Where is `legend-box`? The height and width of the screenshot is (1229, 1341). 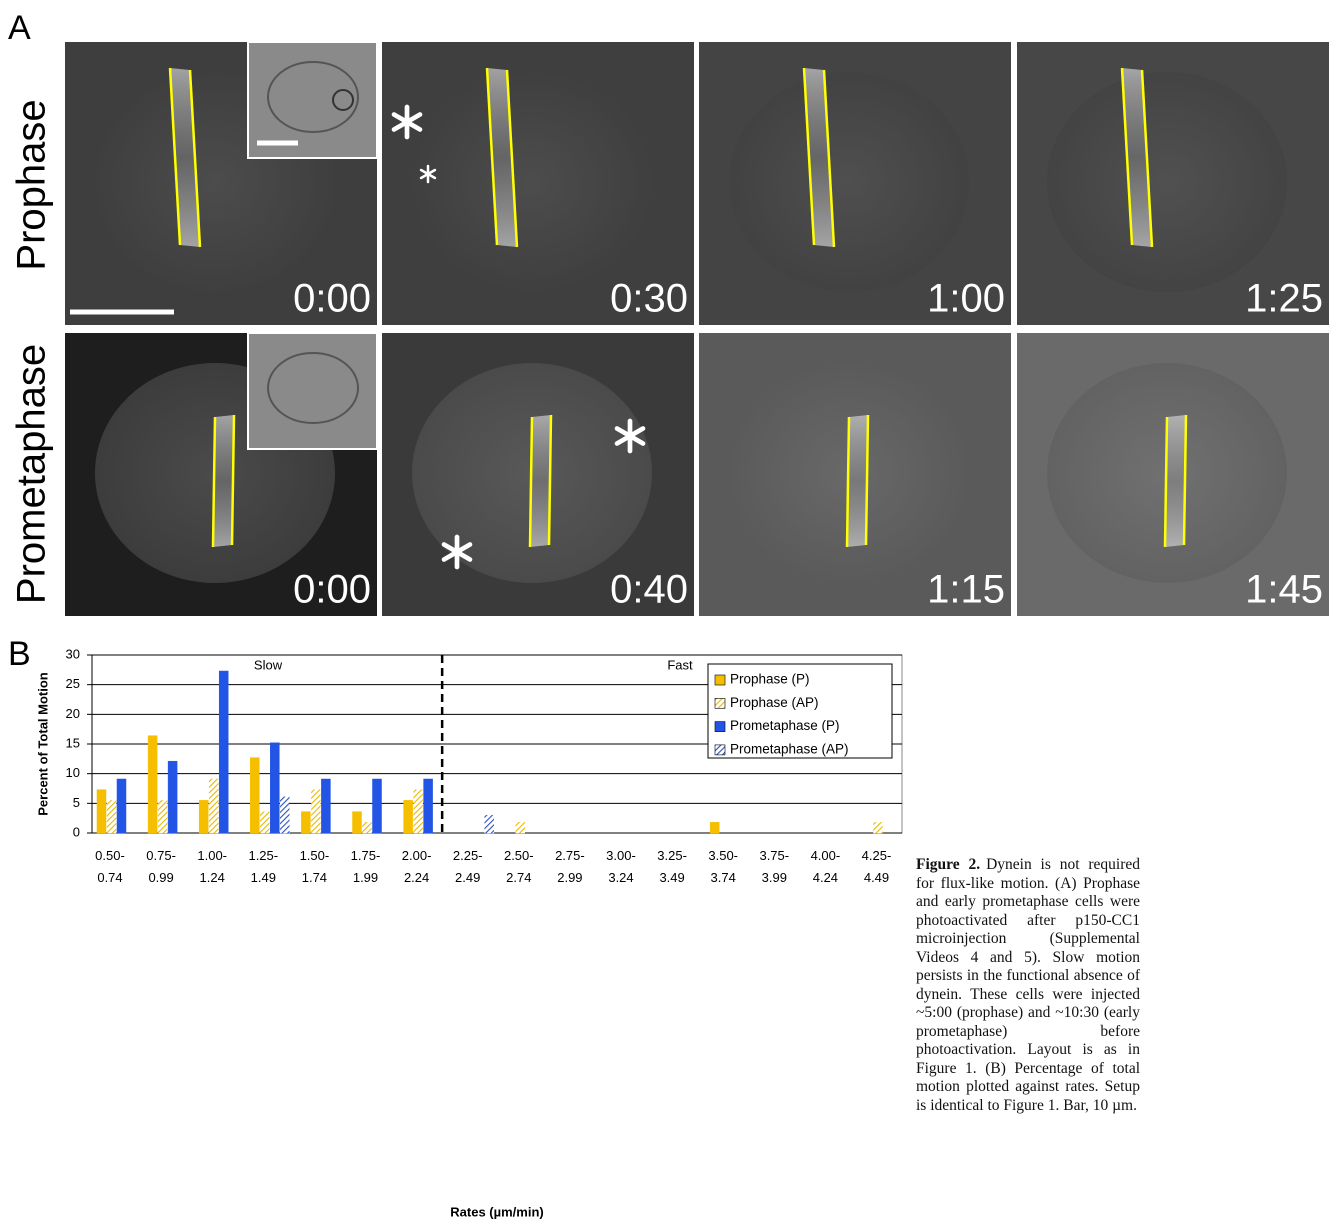
legend-box is located at coordinates (800, 711).